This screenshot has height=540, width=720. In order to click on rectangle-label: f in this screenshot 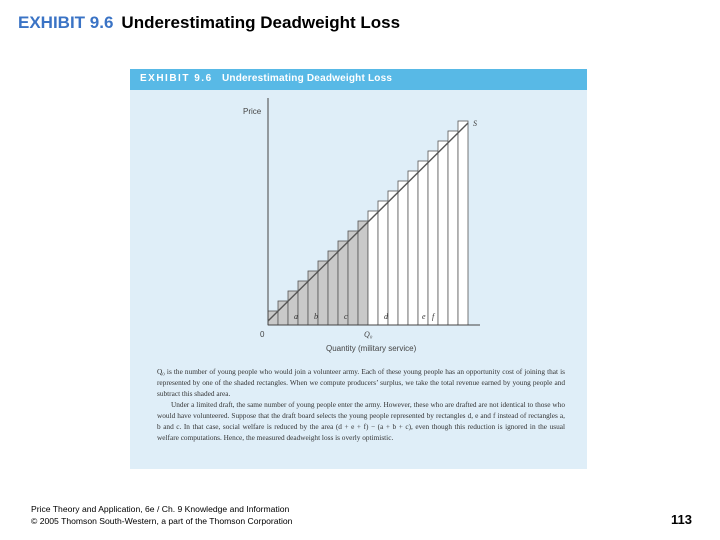, I will do `click(434, 316)`.